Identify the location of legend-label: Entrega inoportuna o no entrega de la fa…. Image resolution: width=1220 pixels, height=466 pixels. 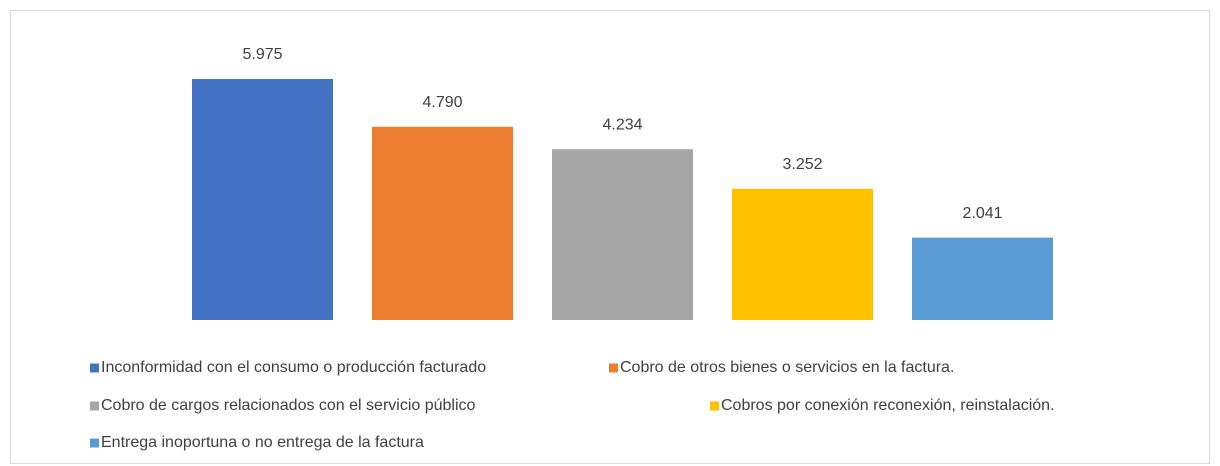
(262, 442).